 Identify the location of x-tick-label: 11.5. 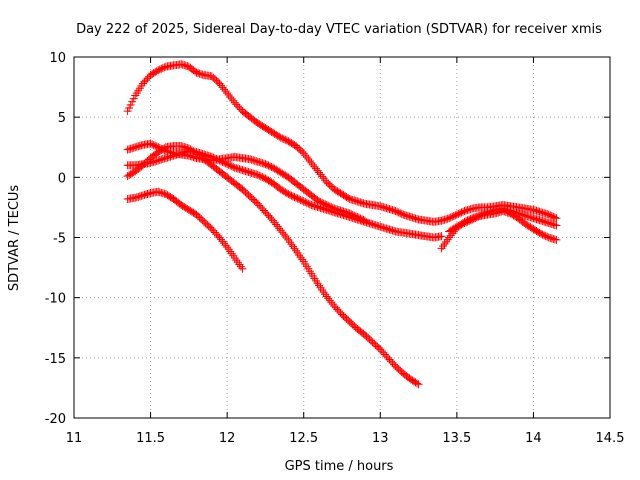
(150, 438).